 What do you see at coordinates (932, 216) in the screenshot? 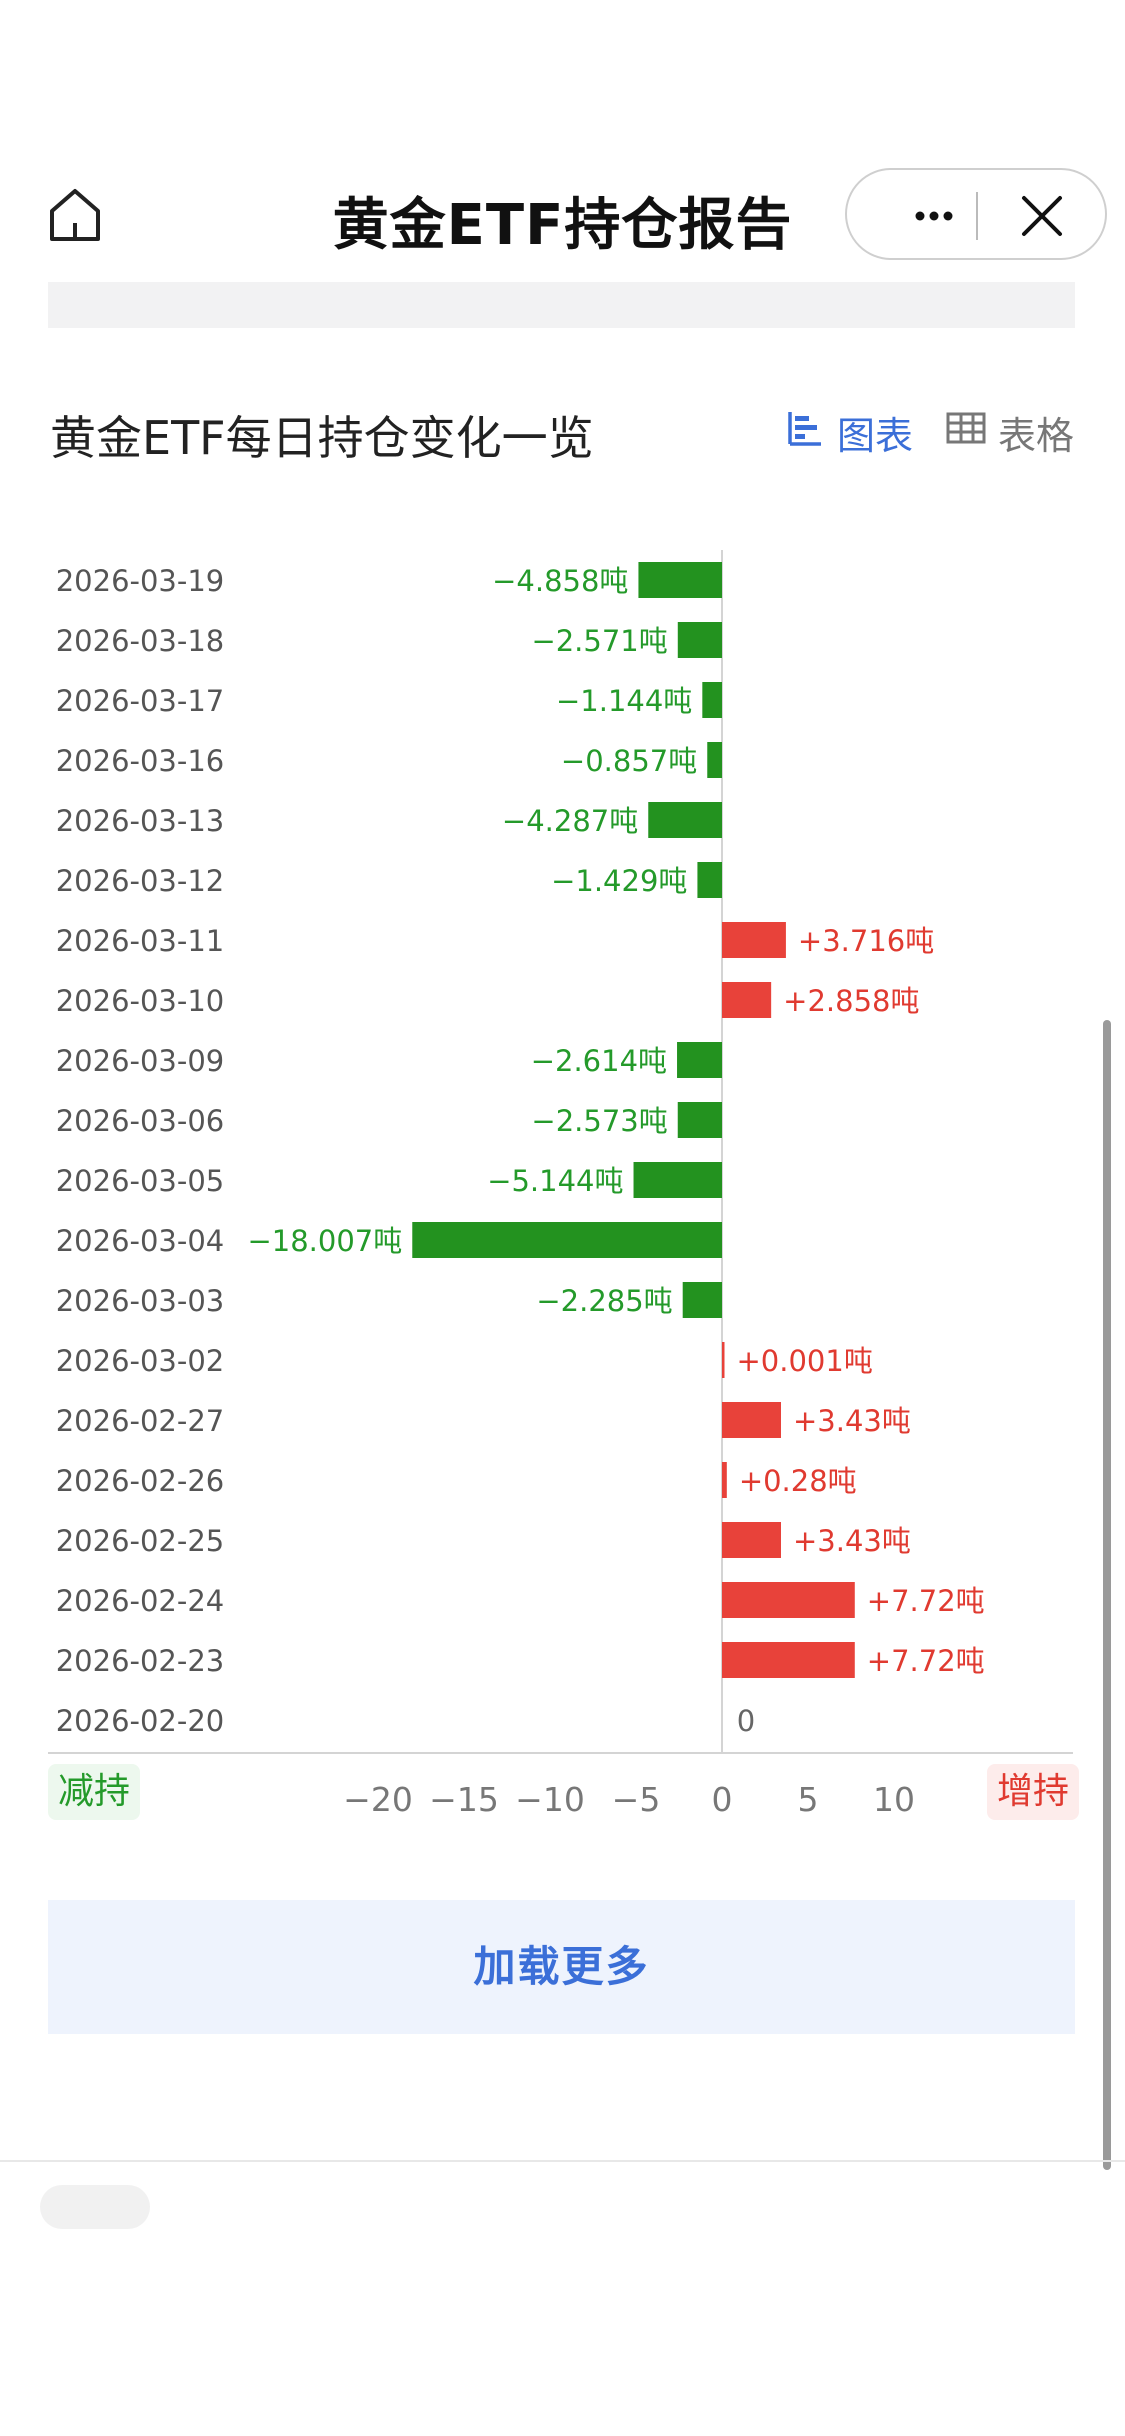
I see `more-dots-icon` at bounding box center [932, 216].